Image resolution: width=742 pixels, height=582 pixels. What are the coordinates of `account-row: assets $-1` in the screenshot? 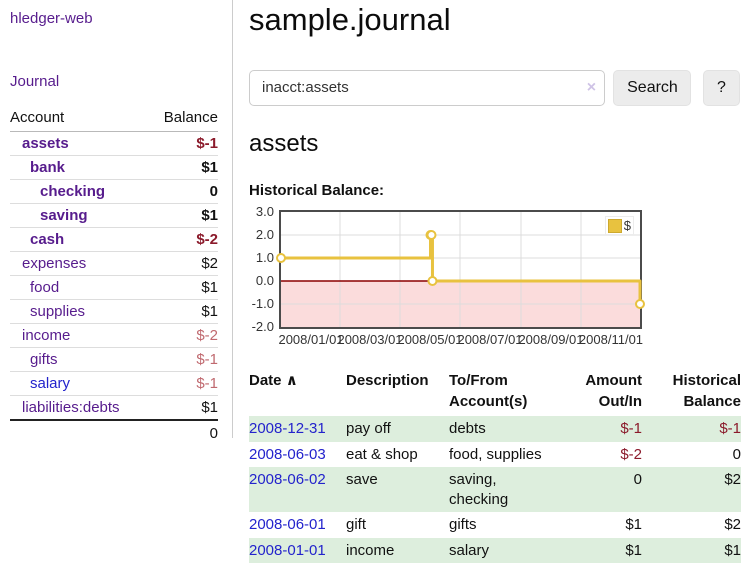 It's located at (114, 144).